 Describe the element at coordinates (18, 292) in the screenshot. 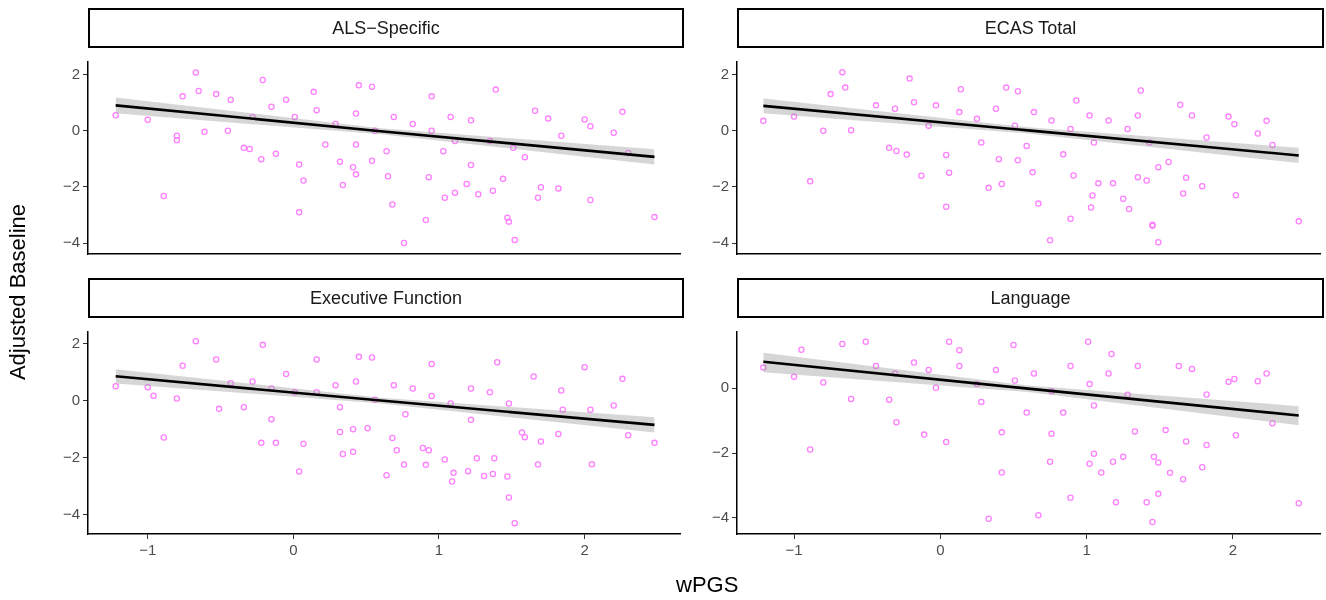

I see `y-axis-title: Adjusted Baseline` at that location.